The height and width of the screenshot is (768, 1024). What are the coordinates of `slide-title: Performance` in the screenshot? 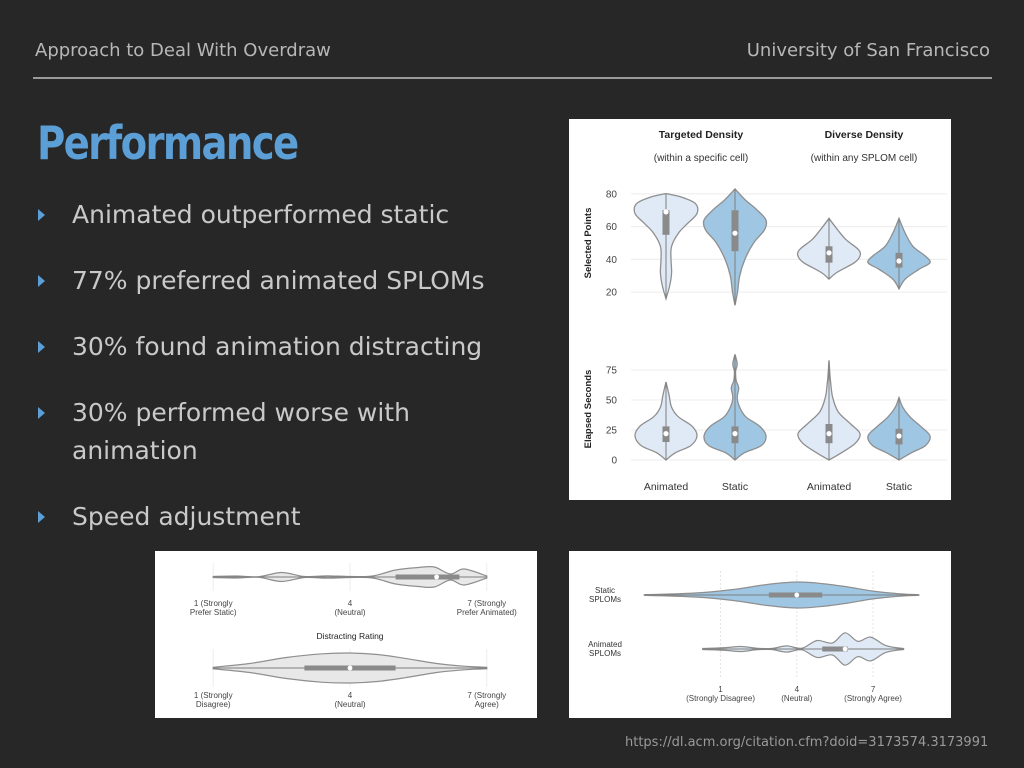 It's located at (168, 143).